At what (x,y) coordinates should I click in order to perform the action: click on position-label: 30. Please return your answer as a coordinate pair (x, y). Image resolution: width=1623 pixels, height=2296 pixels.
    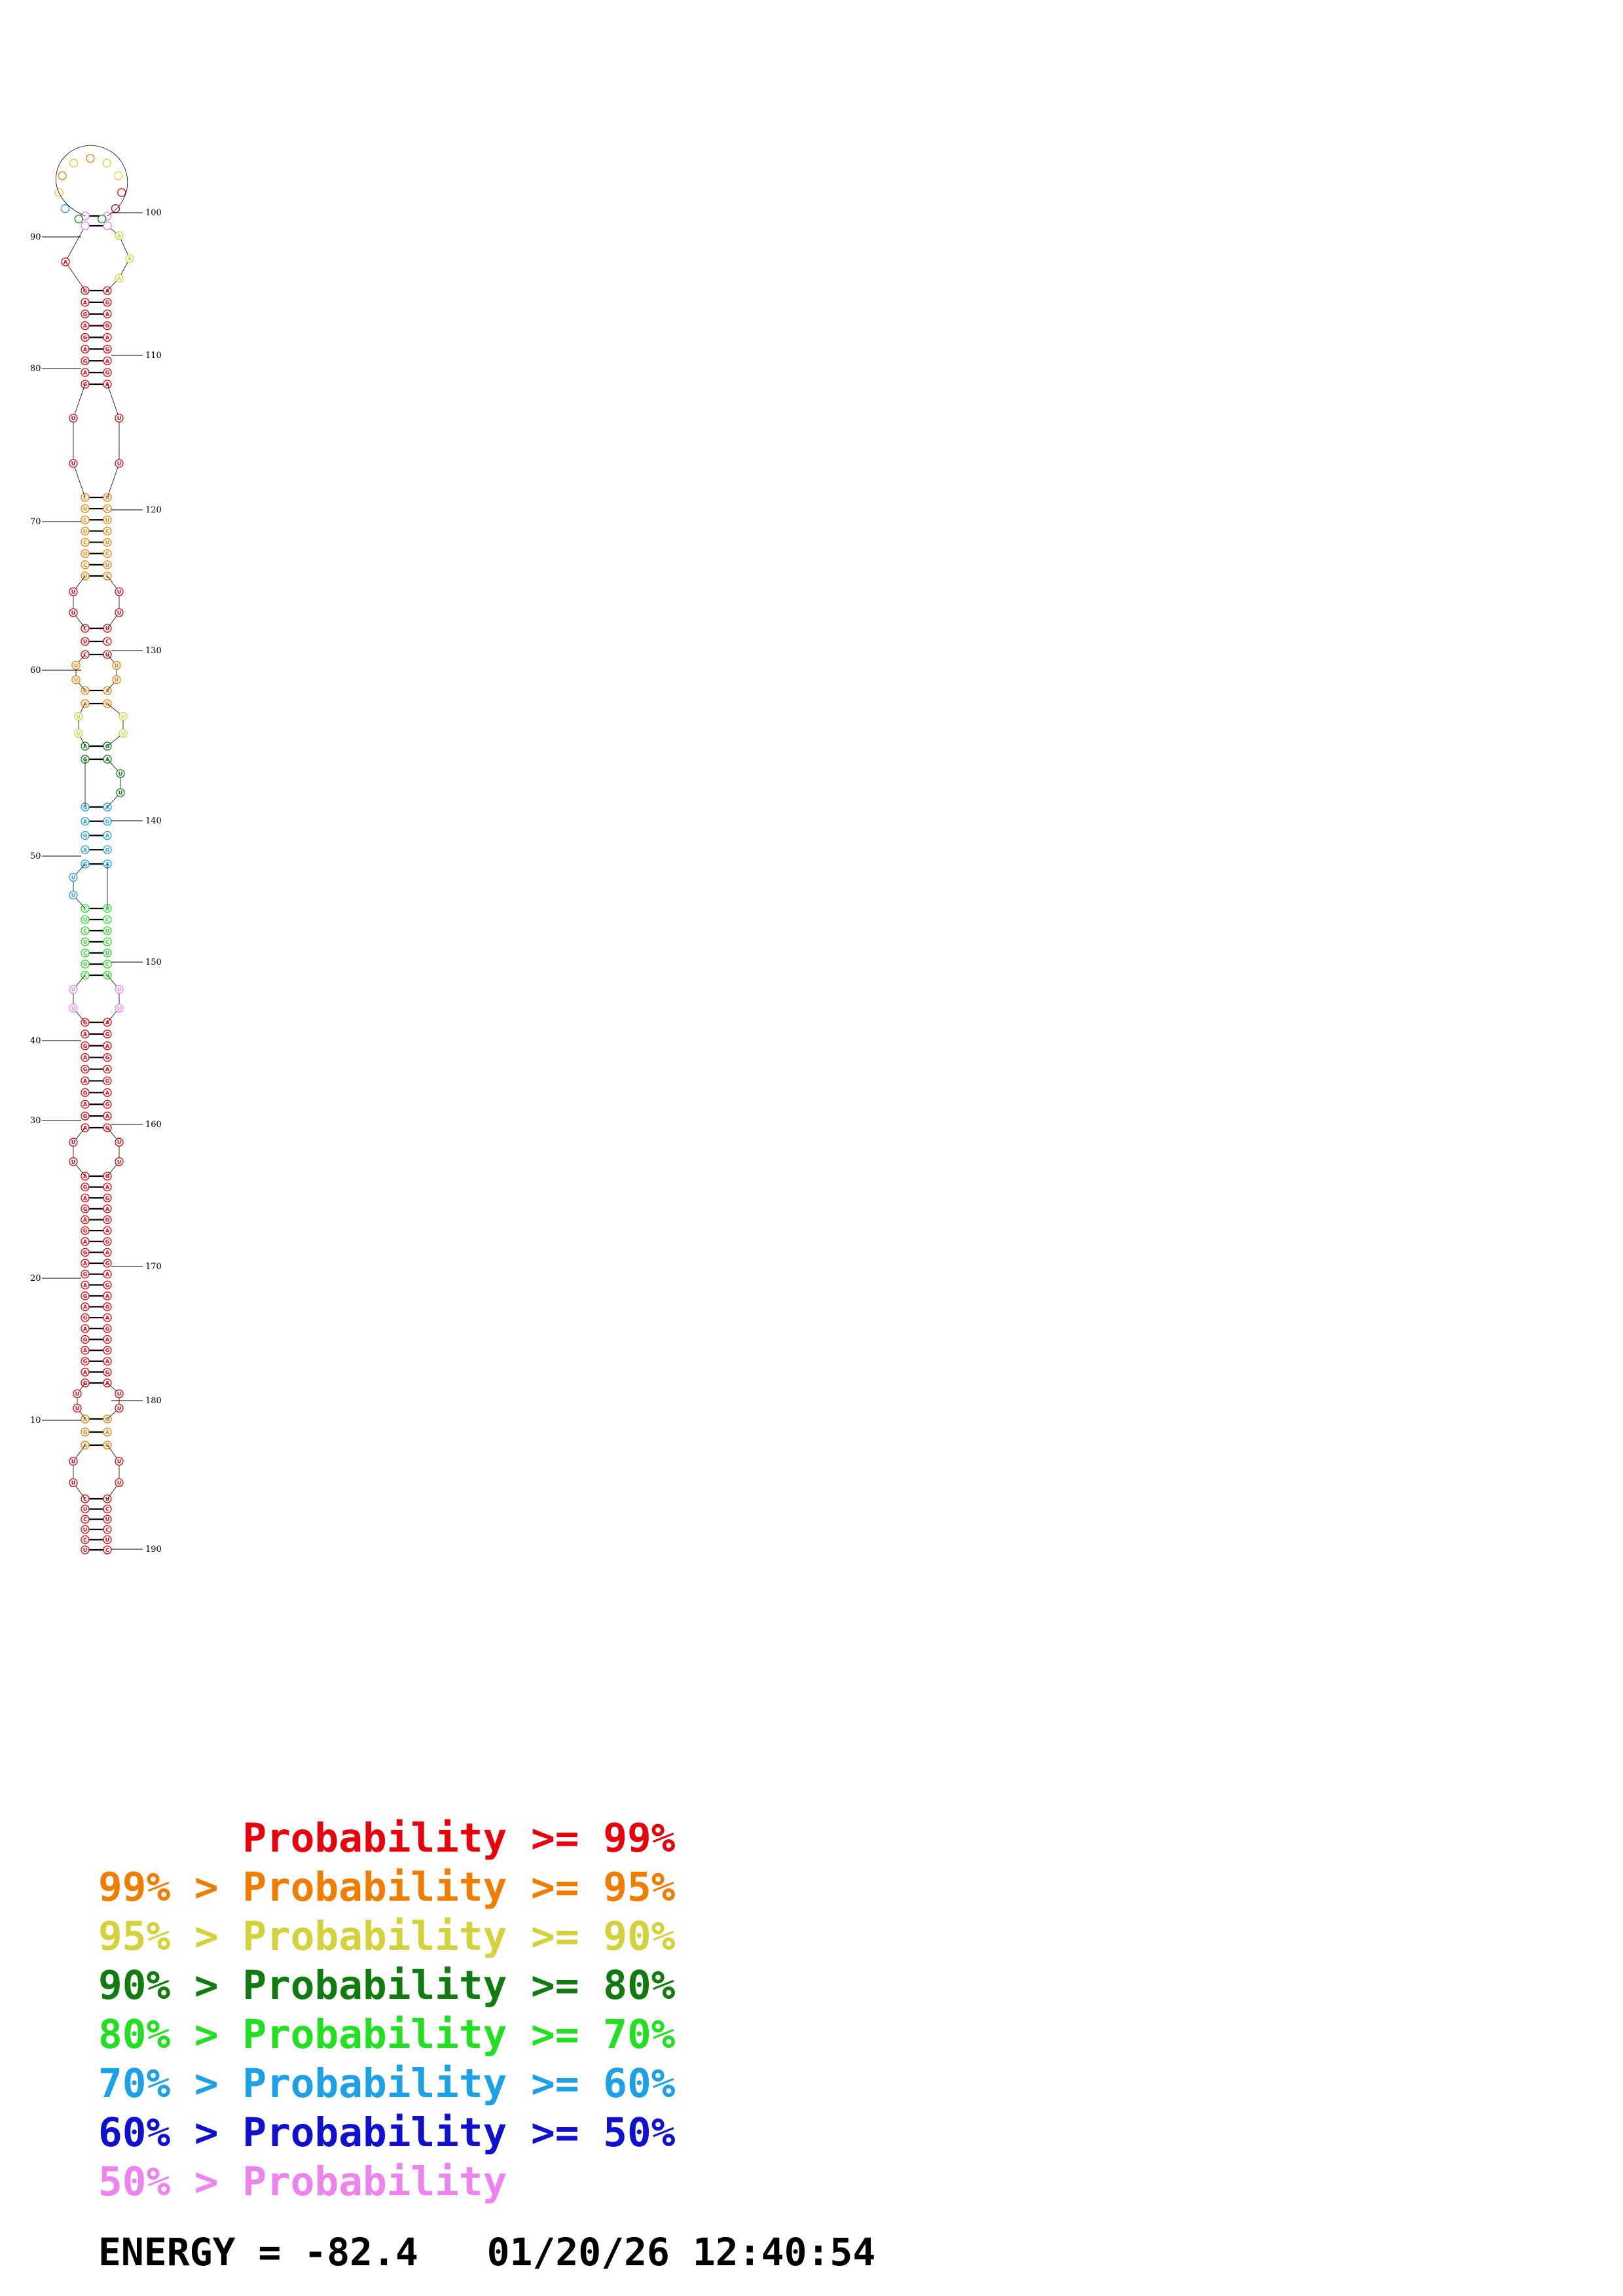
    Looking at the image, I should click on (35, 1121).